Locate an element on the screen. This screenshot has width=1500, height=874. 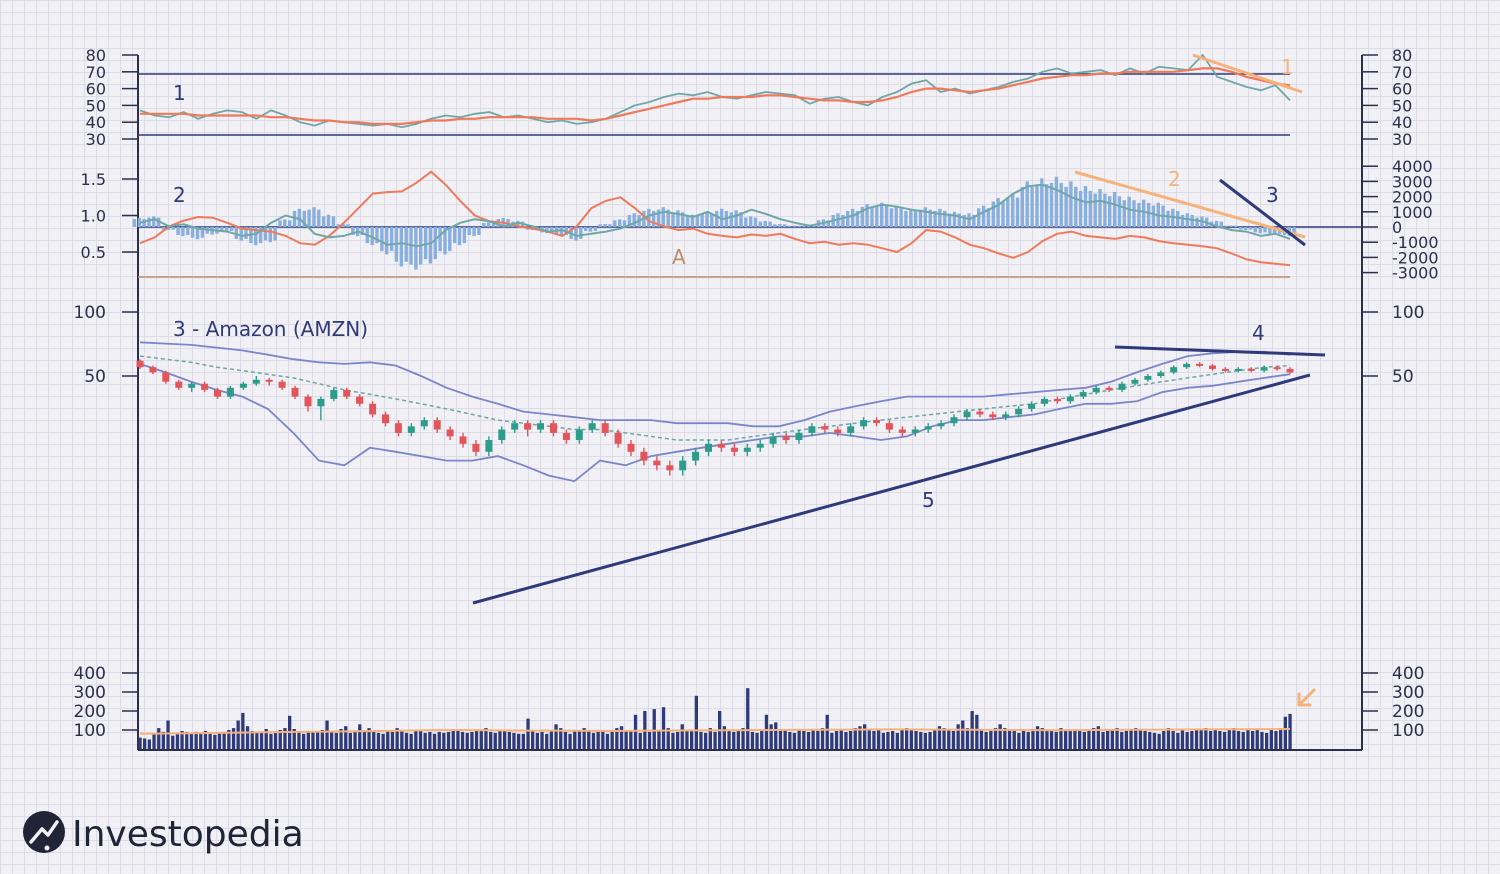
price-title: 3 - Amazon (AMZN) is located at coordinates (270, 329).